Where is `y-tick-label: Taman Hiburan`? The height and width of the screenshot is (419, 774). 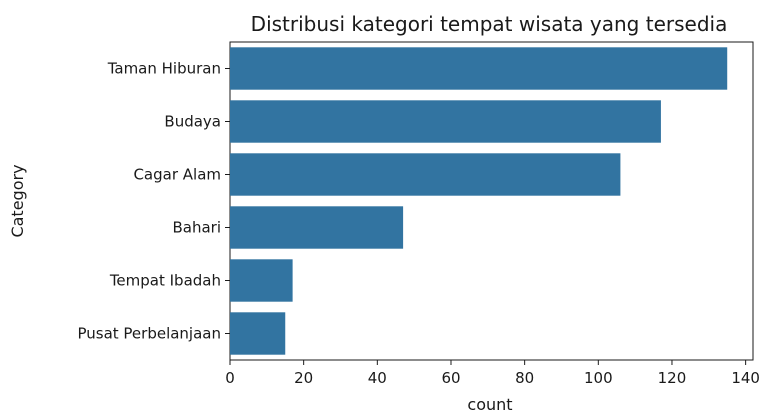
y-tick-label: Taman Hiburan is located at coordinates (164, 69).